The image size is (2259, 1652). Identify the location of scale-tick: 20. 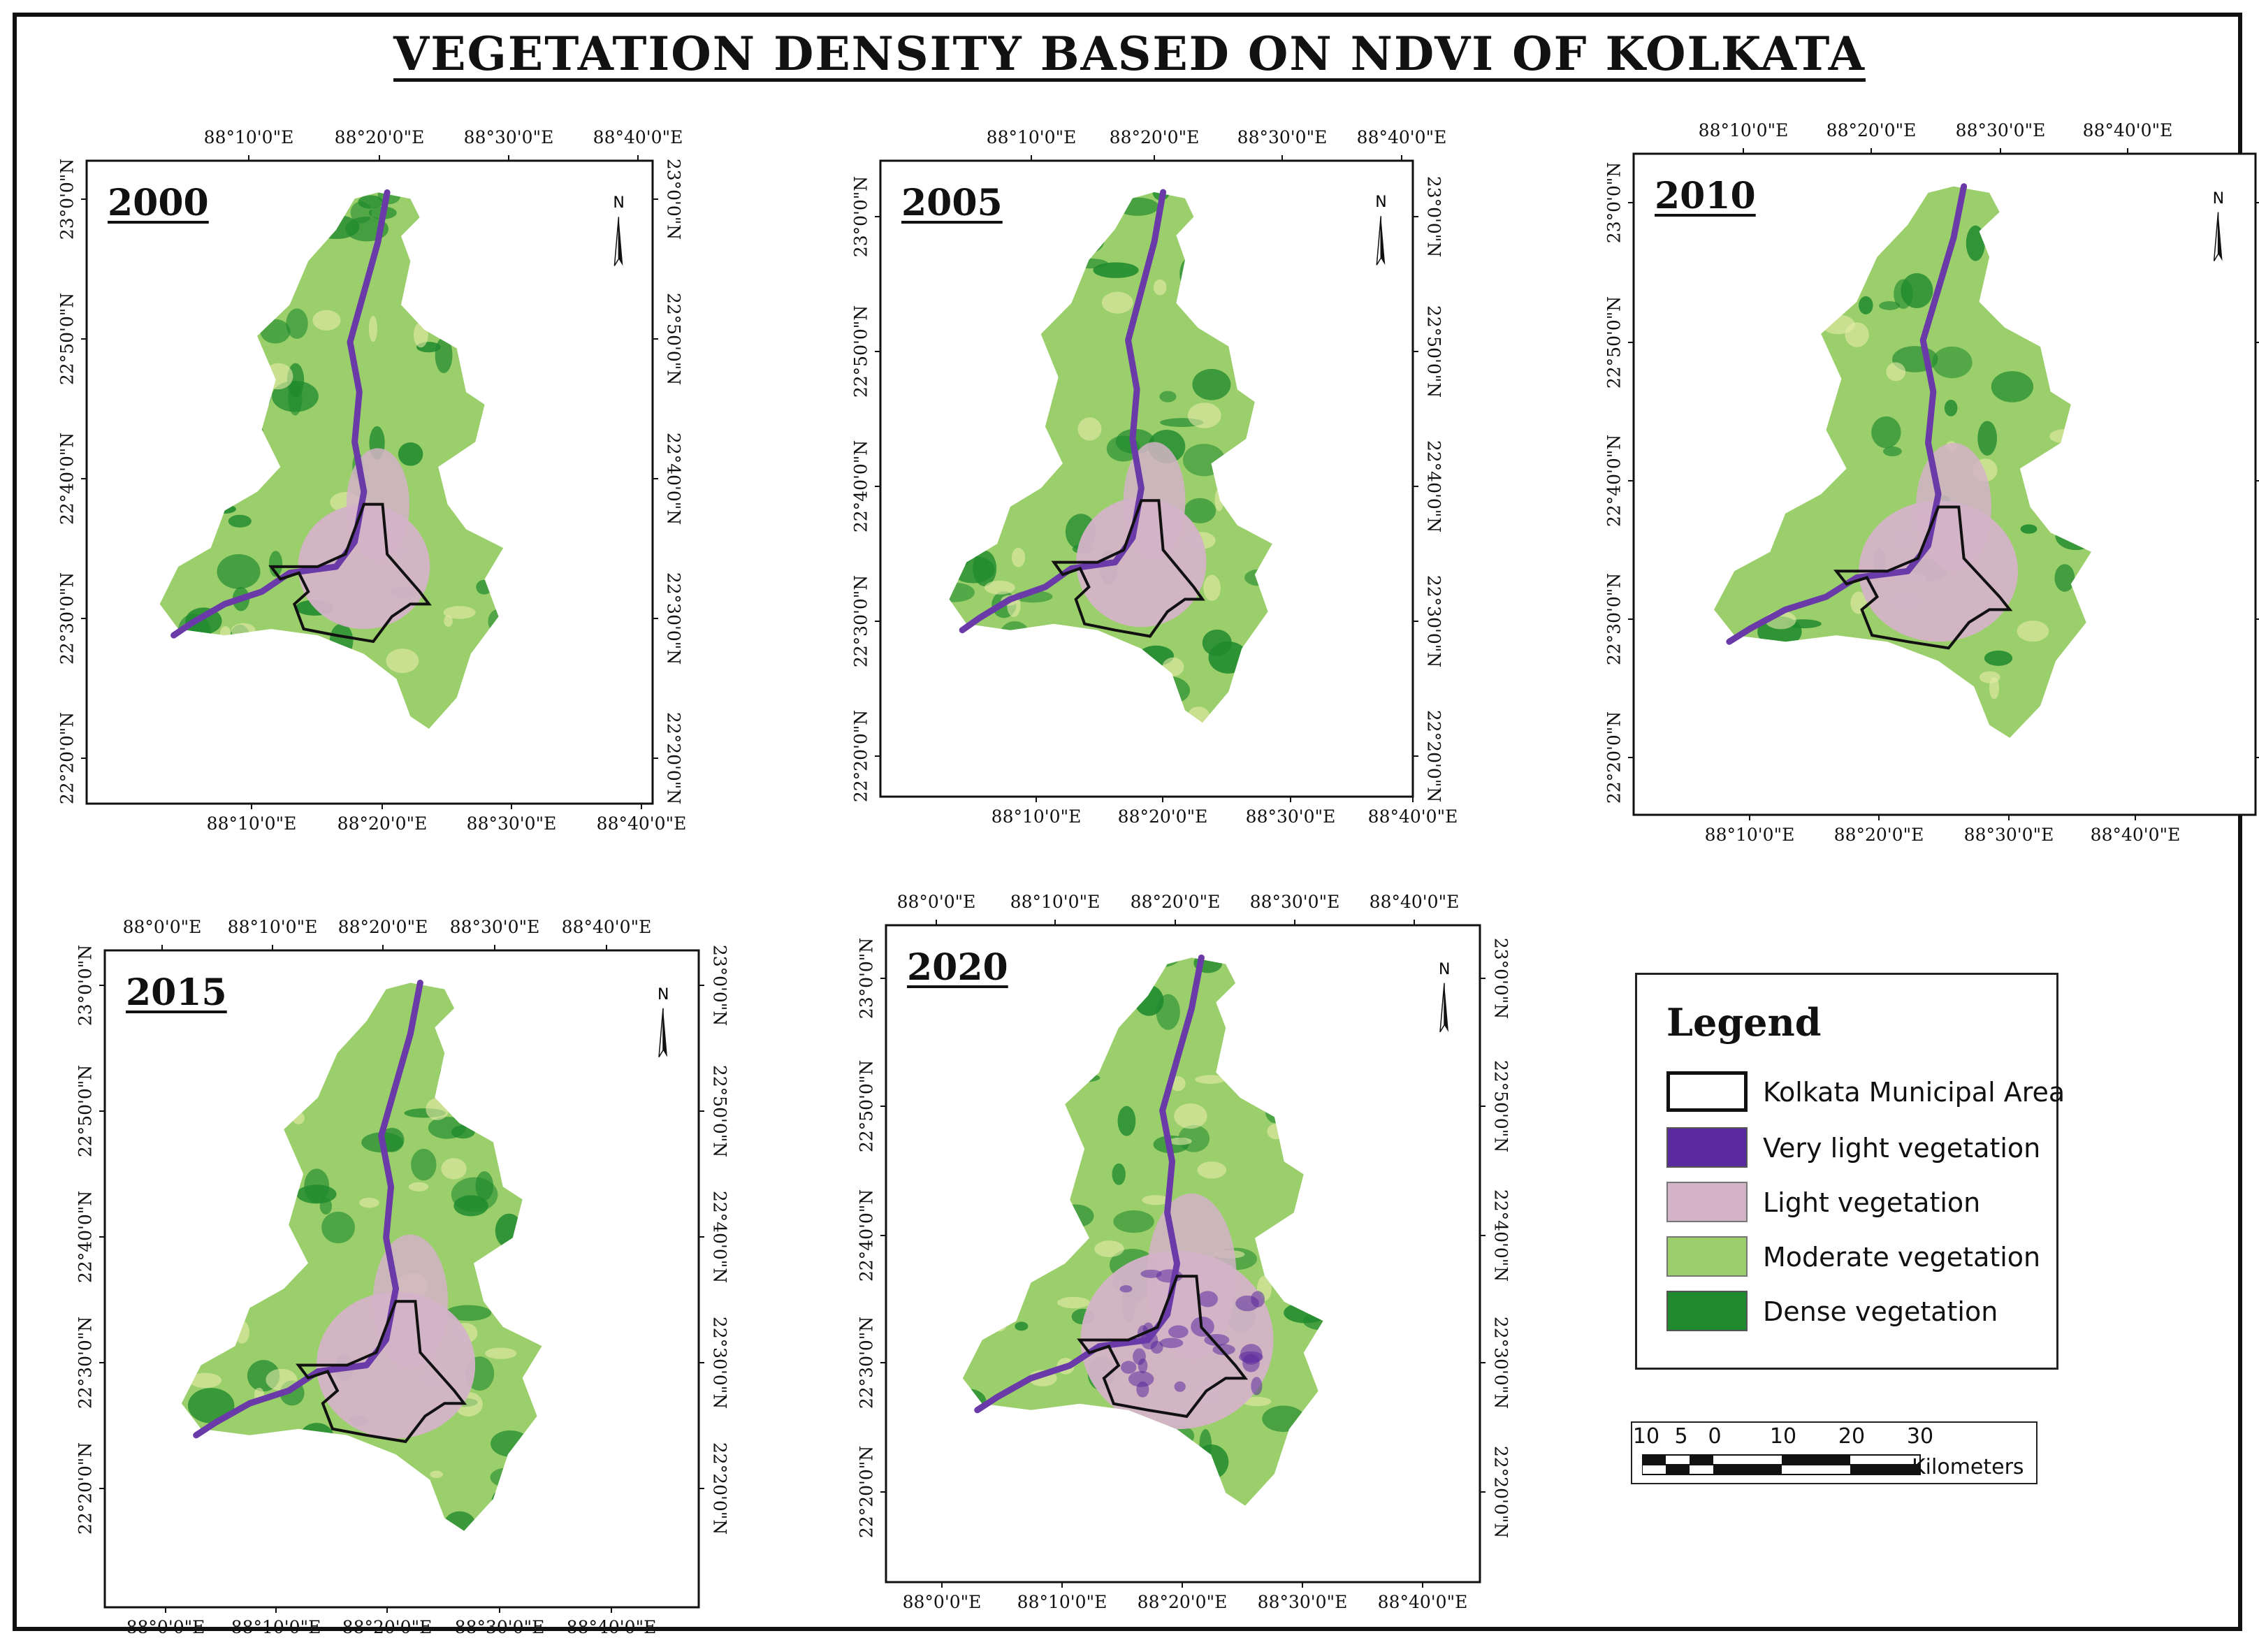
(1852, 1437).